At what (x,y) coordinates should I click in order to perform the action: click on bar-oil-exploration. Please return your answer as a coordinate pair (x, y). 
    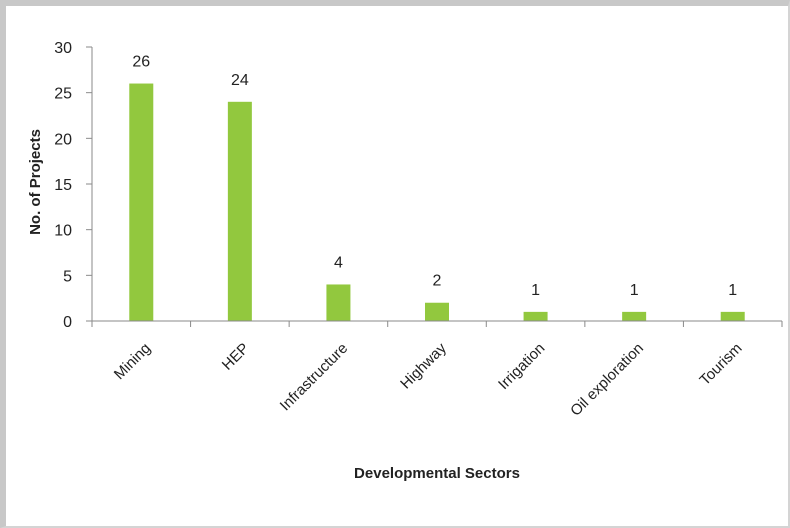
    Looking at the image, I should click on (634, 316).